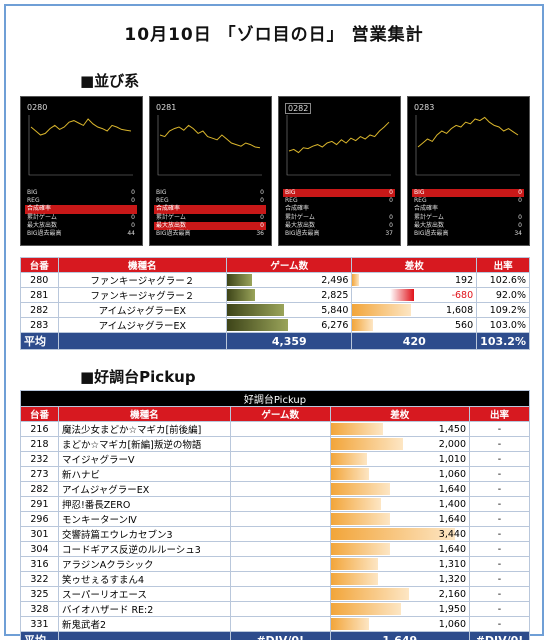 The image size is (548, 640). What do you see at coordinates (400, 579) in the screenshot?
I see `diff-cell: 1,320` at bounding box center [400, 579].